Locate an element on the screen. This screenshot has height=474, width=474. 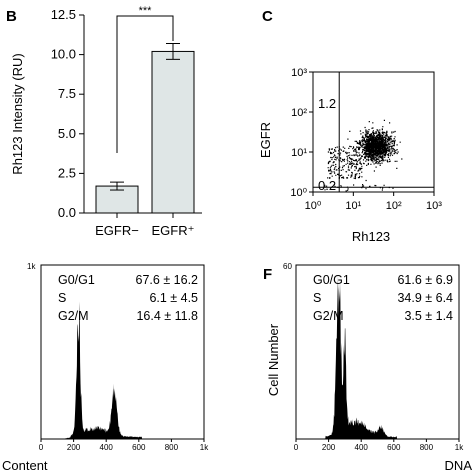
panel-b-y-tick-label: 2.5 is located at coordinates (67, 172).